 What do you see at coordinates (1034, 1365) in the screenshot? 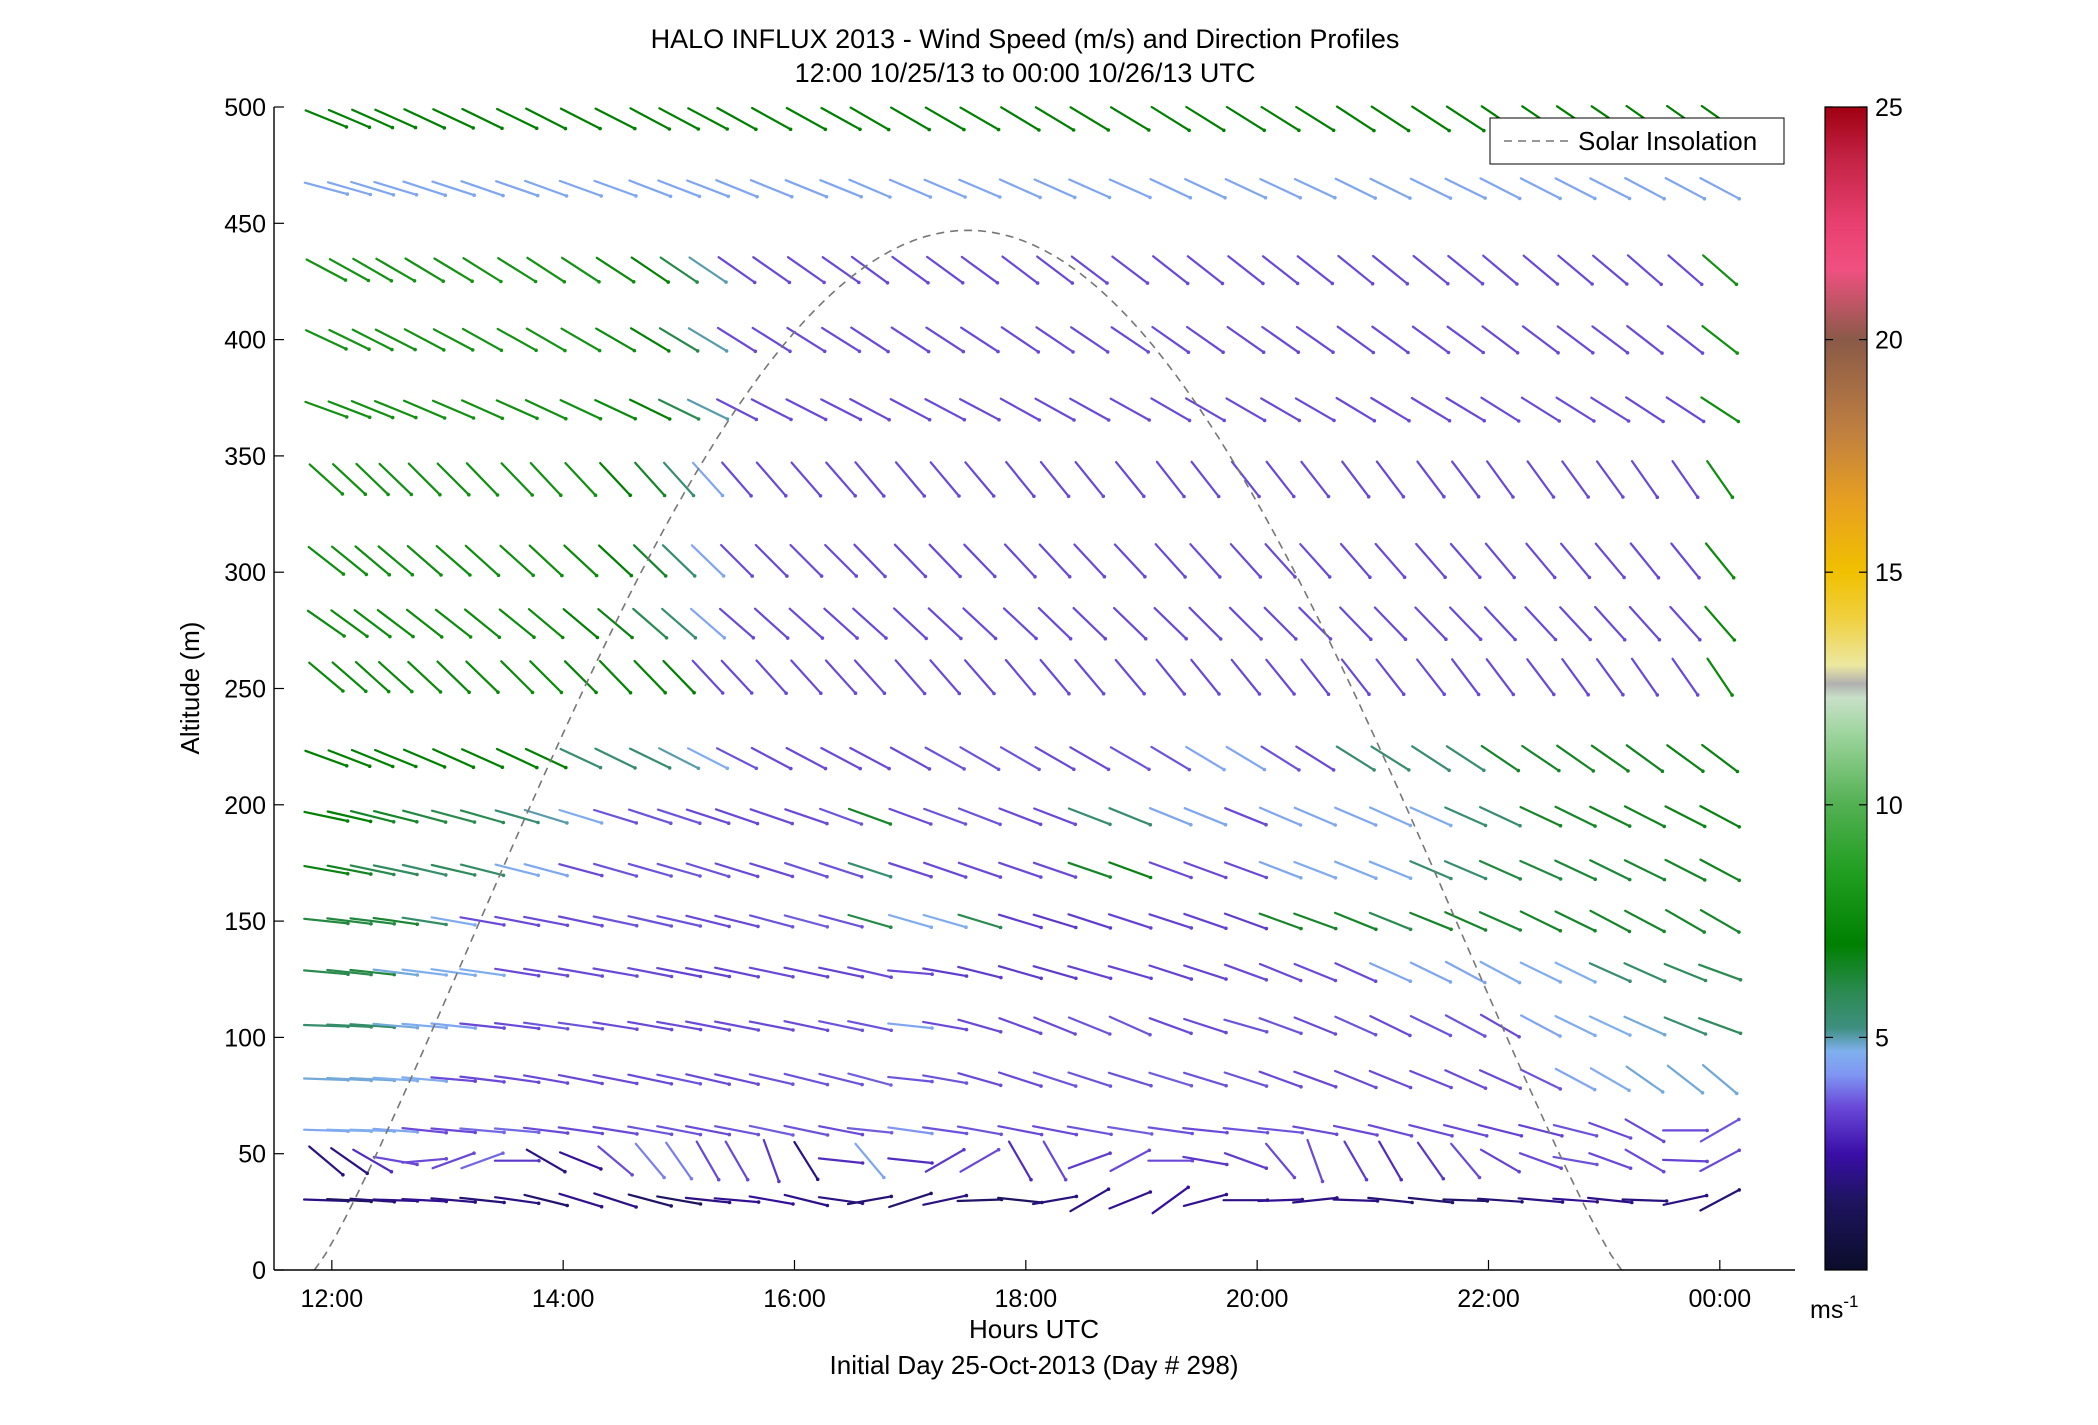
I see `x-axis-secondary-label: Initial Day 25-Oct-2013 (Day # 298)` at bounding box center [1034, 1365].